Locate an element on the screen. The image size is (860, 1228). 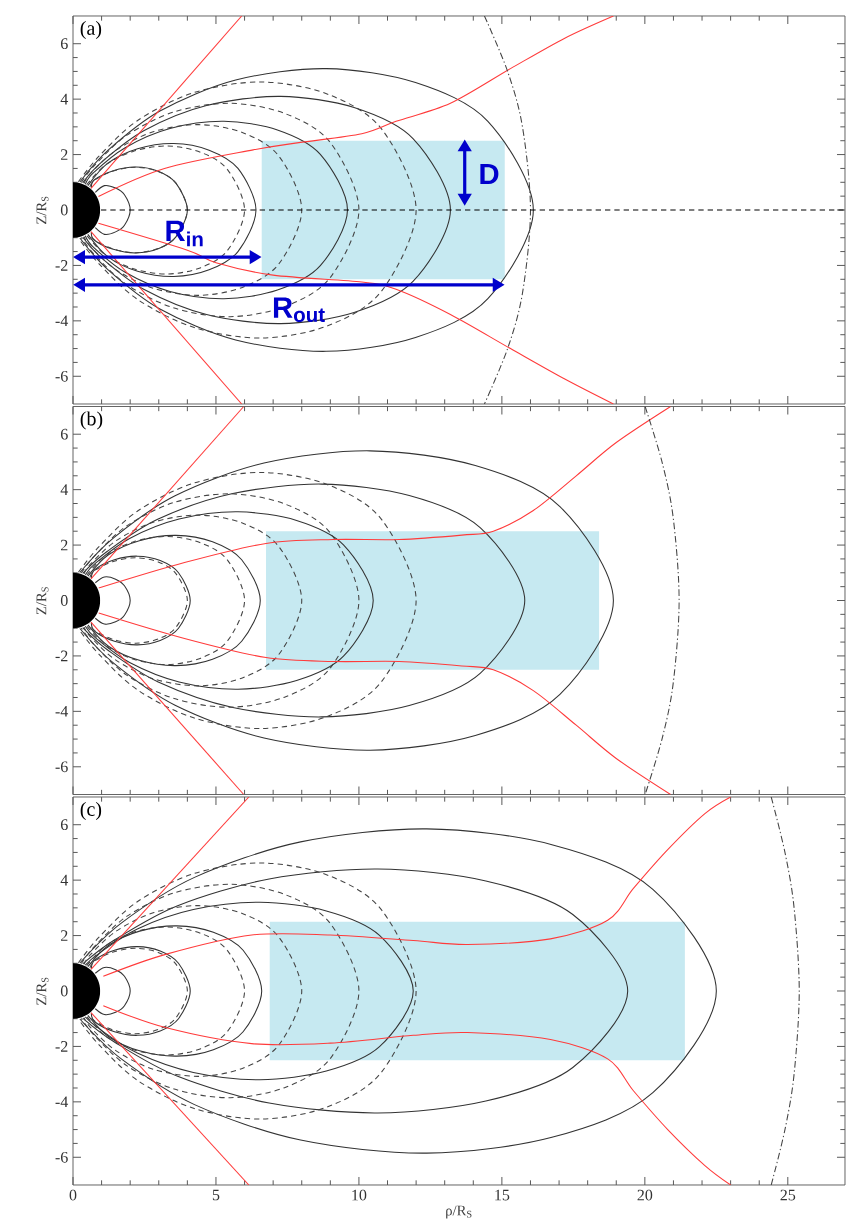
chart-title: (b) is located at coordinates (91, 420).